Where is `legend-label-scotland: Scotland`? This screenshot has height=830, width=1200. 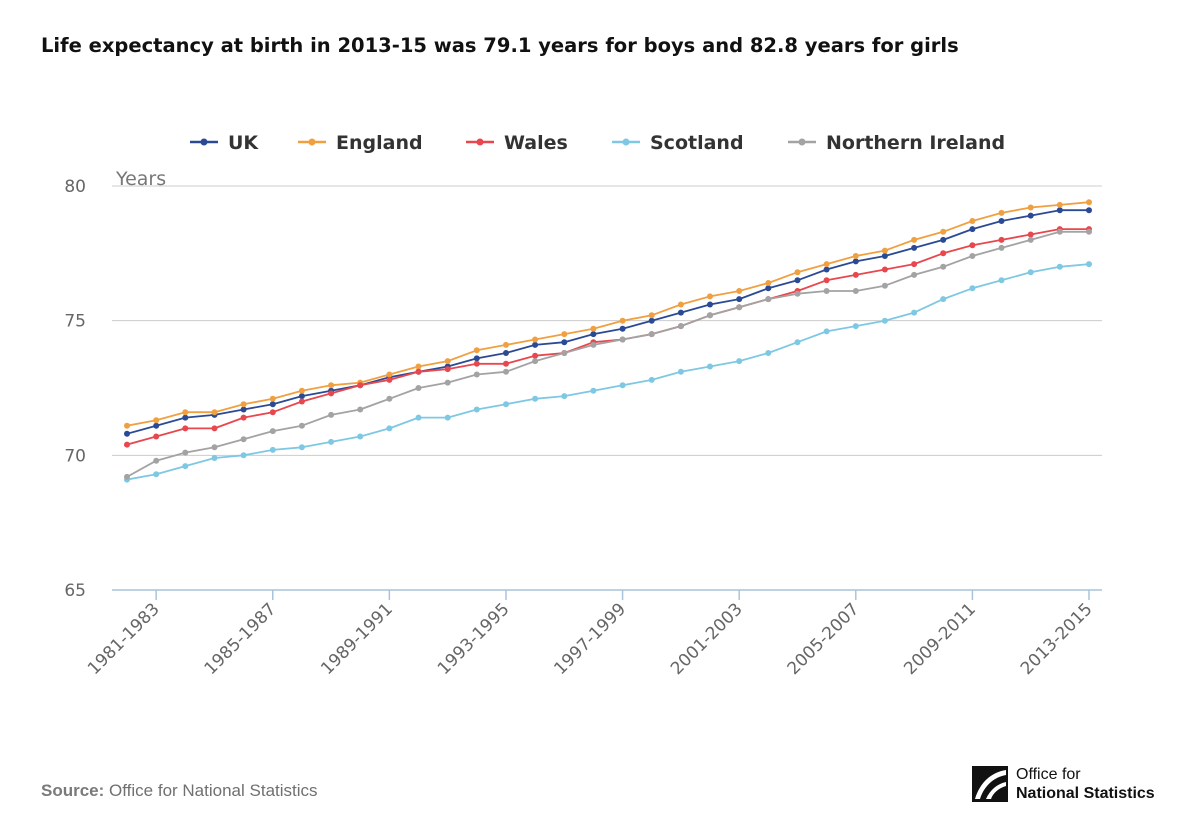 legend-label-scotland: Scotland is located at coordinates (697, 143).